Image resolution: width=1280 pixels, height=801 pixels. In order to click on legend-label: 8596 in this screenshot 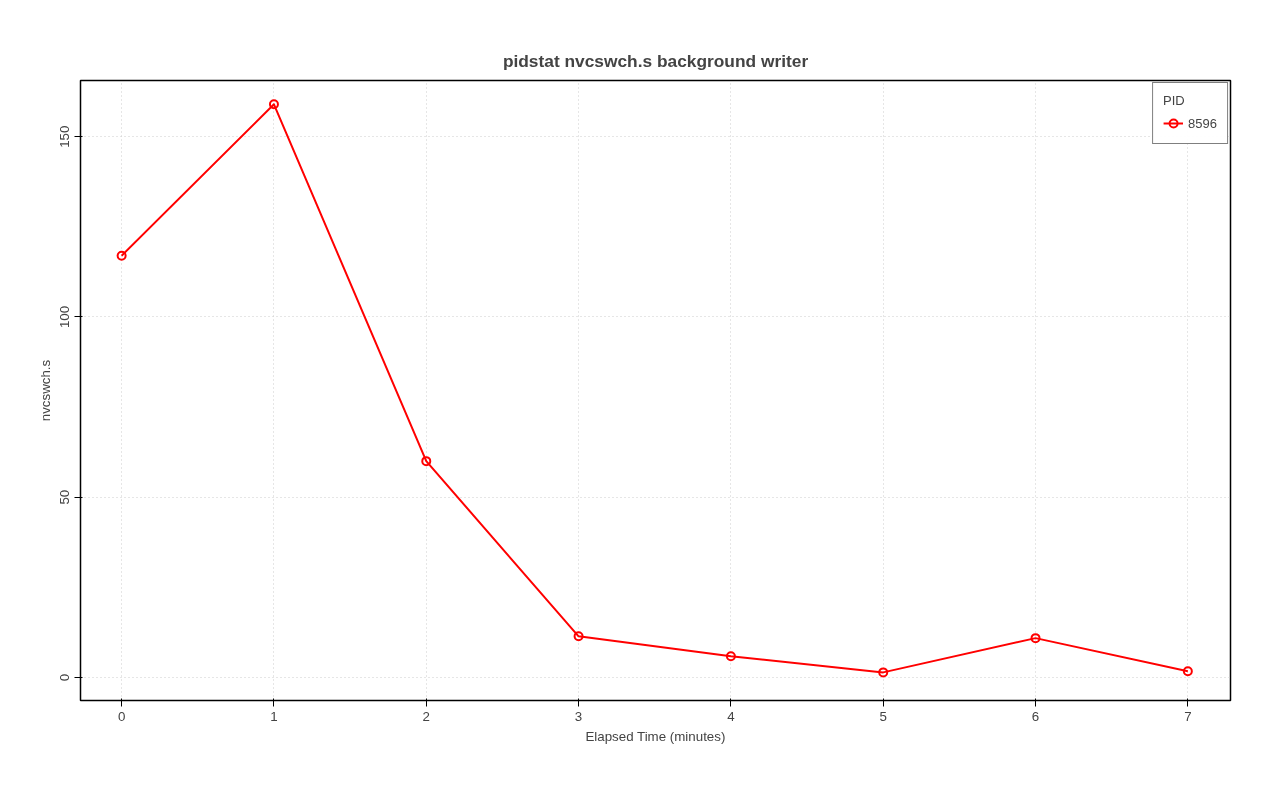, I will do `click(1202, 123)`.